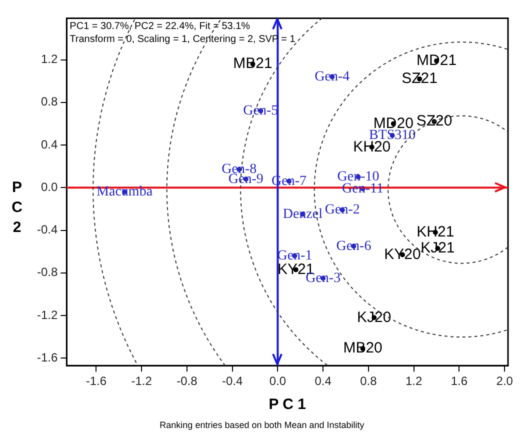 The height and width of the screenshot is (444, 524). Describe the element at coordinates (434, 121) in the screenshot. I see `data-label: SZ20` at that location.